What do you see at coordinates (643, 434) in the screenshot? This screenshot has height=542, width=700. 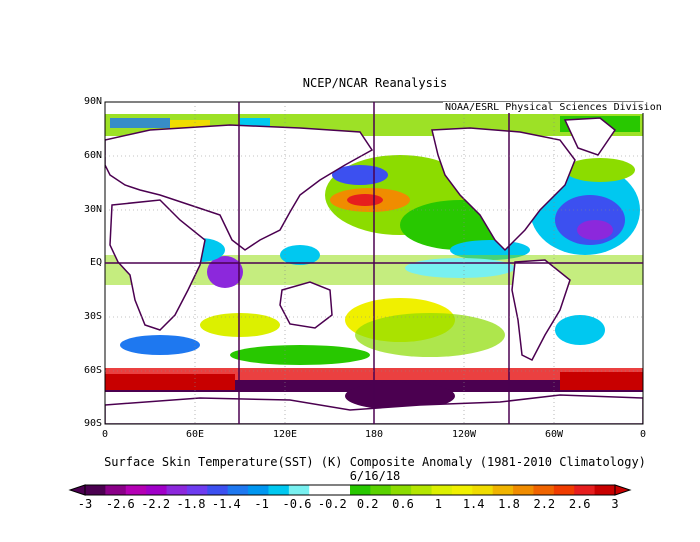 I see `lon-label-0-right: 0` at bounding box center [643, 434].